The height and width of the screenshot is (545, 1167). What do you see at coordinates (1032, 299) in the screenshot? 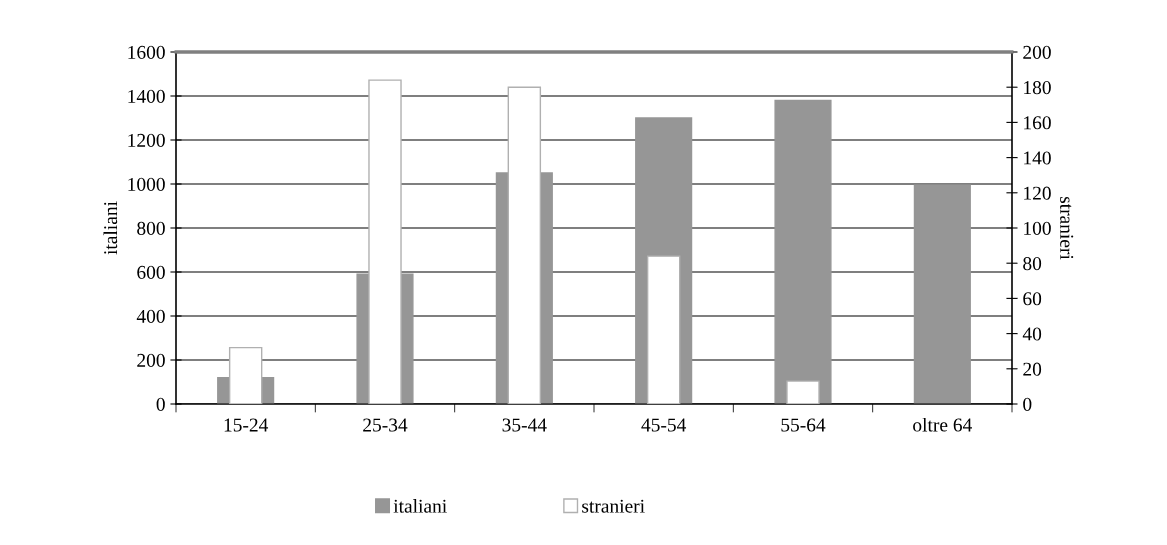
I see `y2-tick-label: 60` at bounding box center [1032, 299].